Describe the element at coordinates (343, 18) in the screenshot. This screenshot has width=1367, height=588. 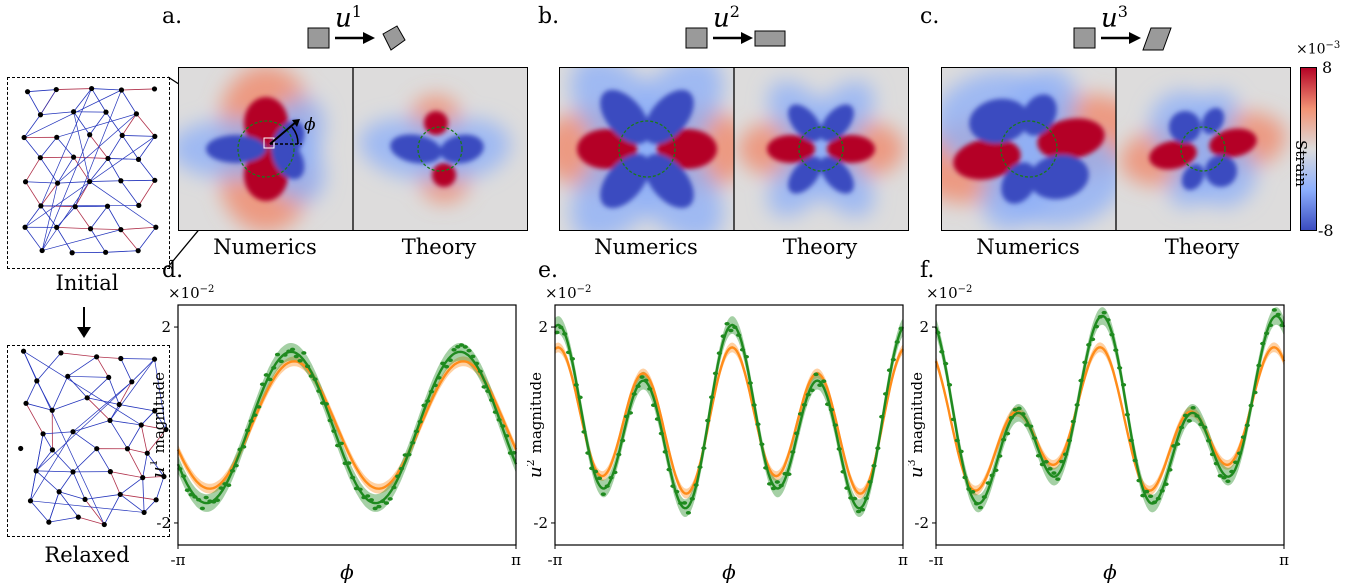
I see `mode-a-symbol: u` at that location.